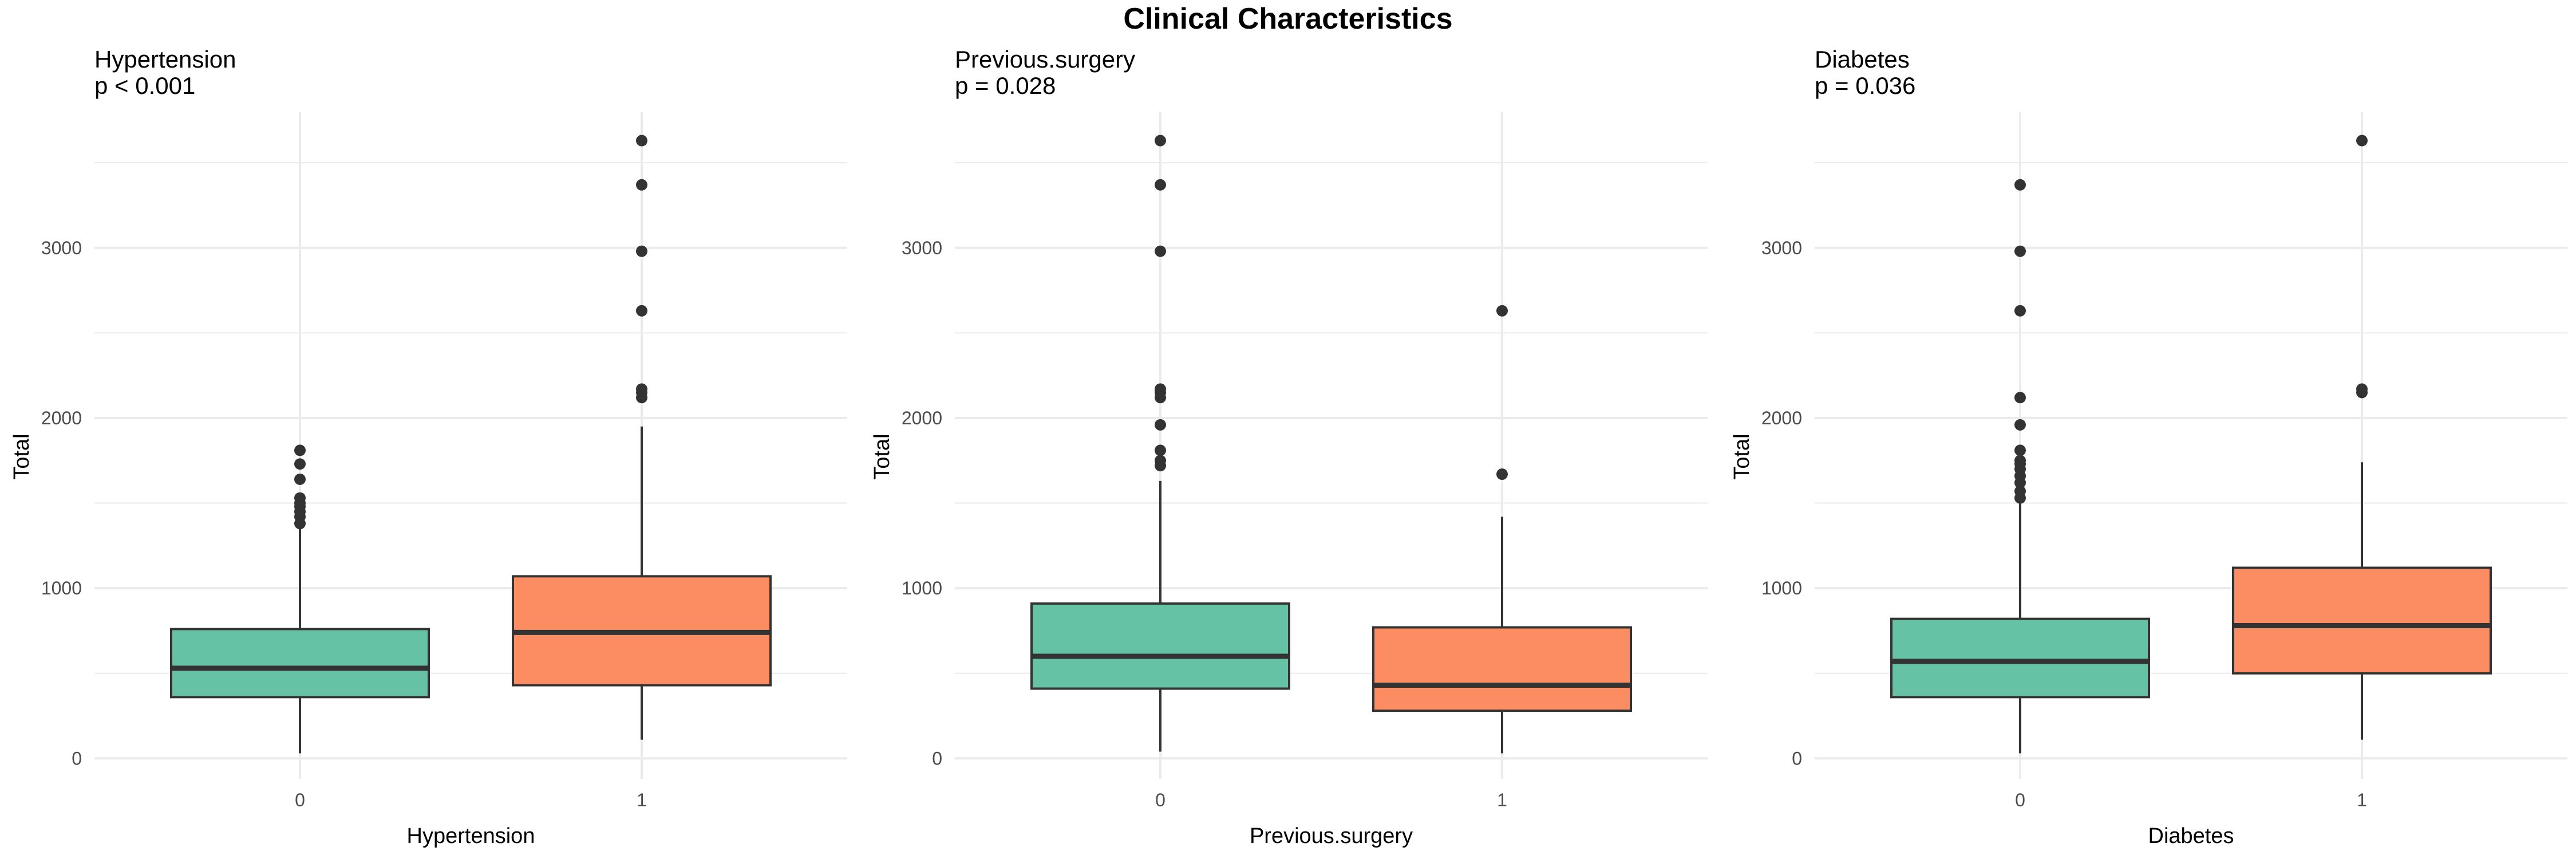  I want to click on panel-pvalue: p = 0.036, so click(1865, 85).